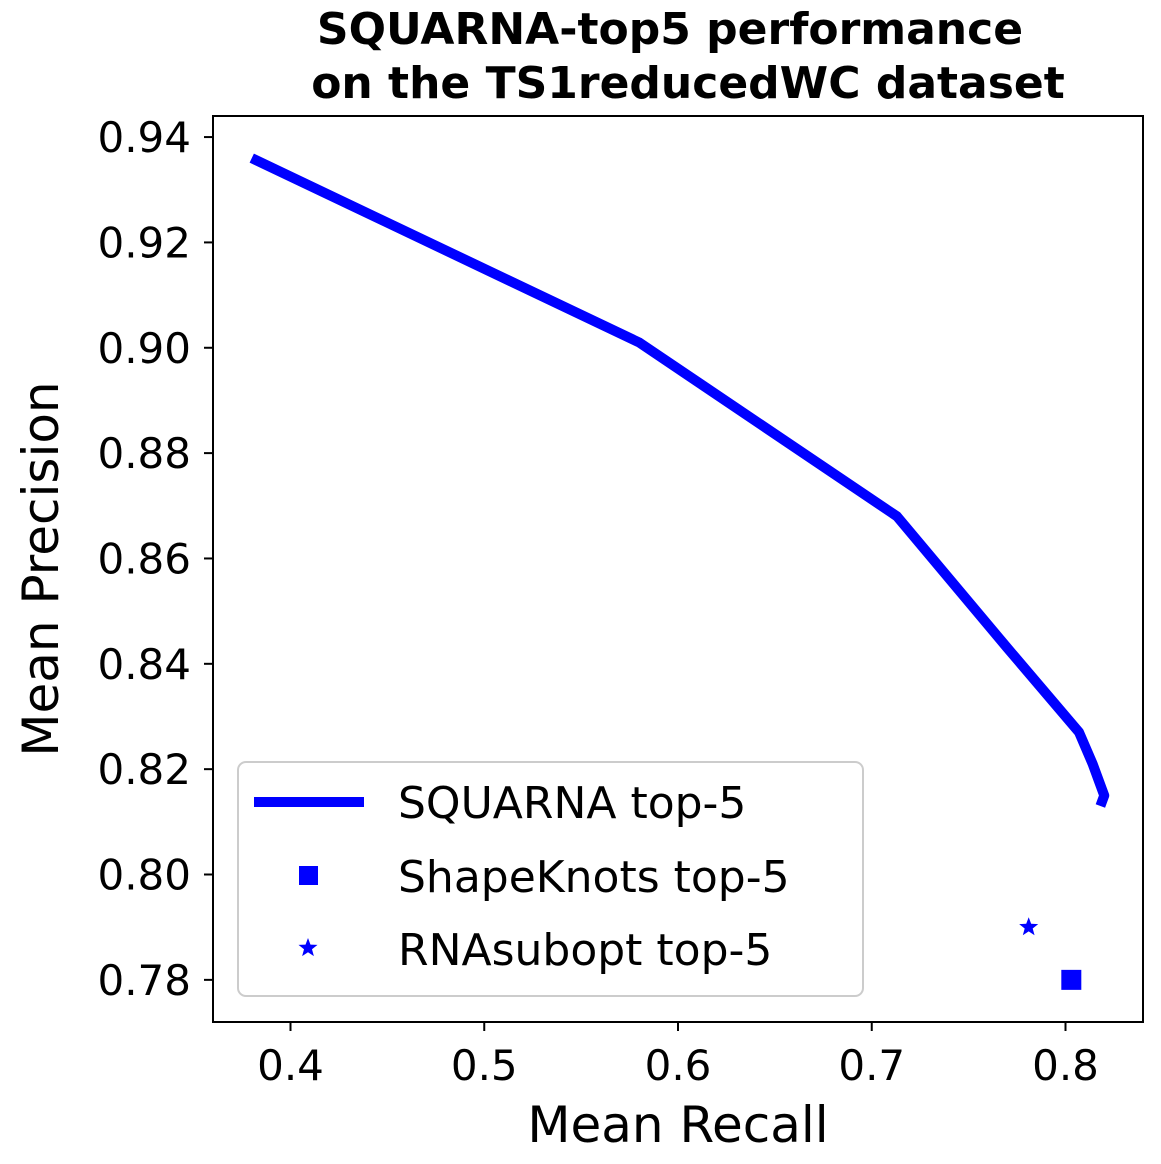  What do you see at coordinates (484, 1065) in the screenshot?
I see `x-tick-label: 0.5` at bounding box center [484, 1065].